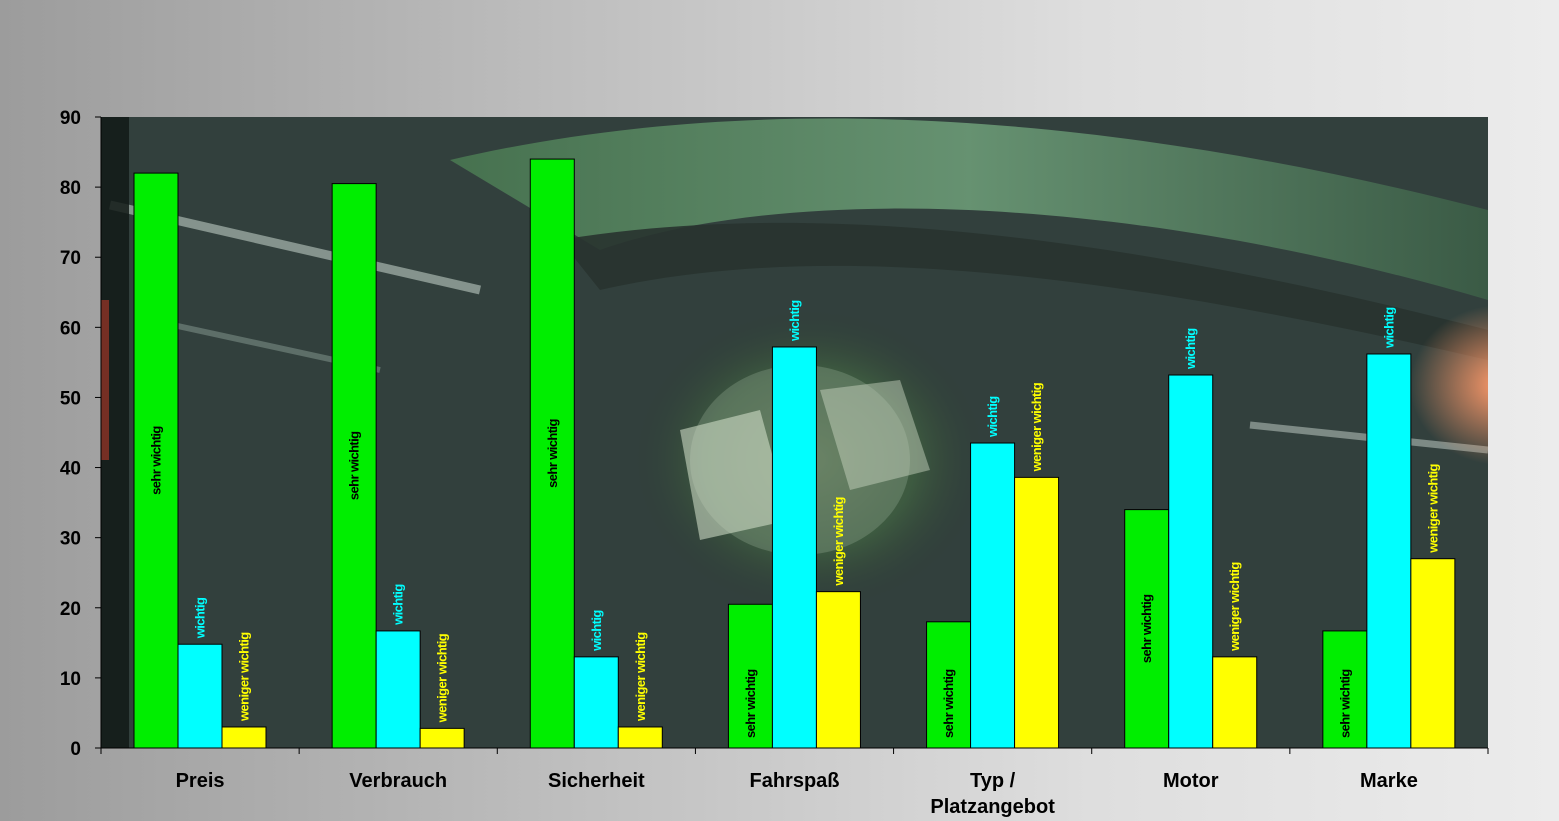  I want to click on y-tick-label: 40, so click(70, 469).